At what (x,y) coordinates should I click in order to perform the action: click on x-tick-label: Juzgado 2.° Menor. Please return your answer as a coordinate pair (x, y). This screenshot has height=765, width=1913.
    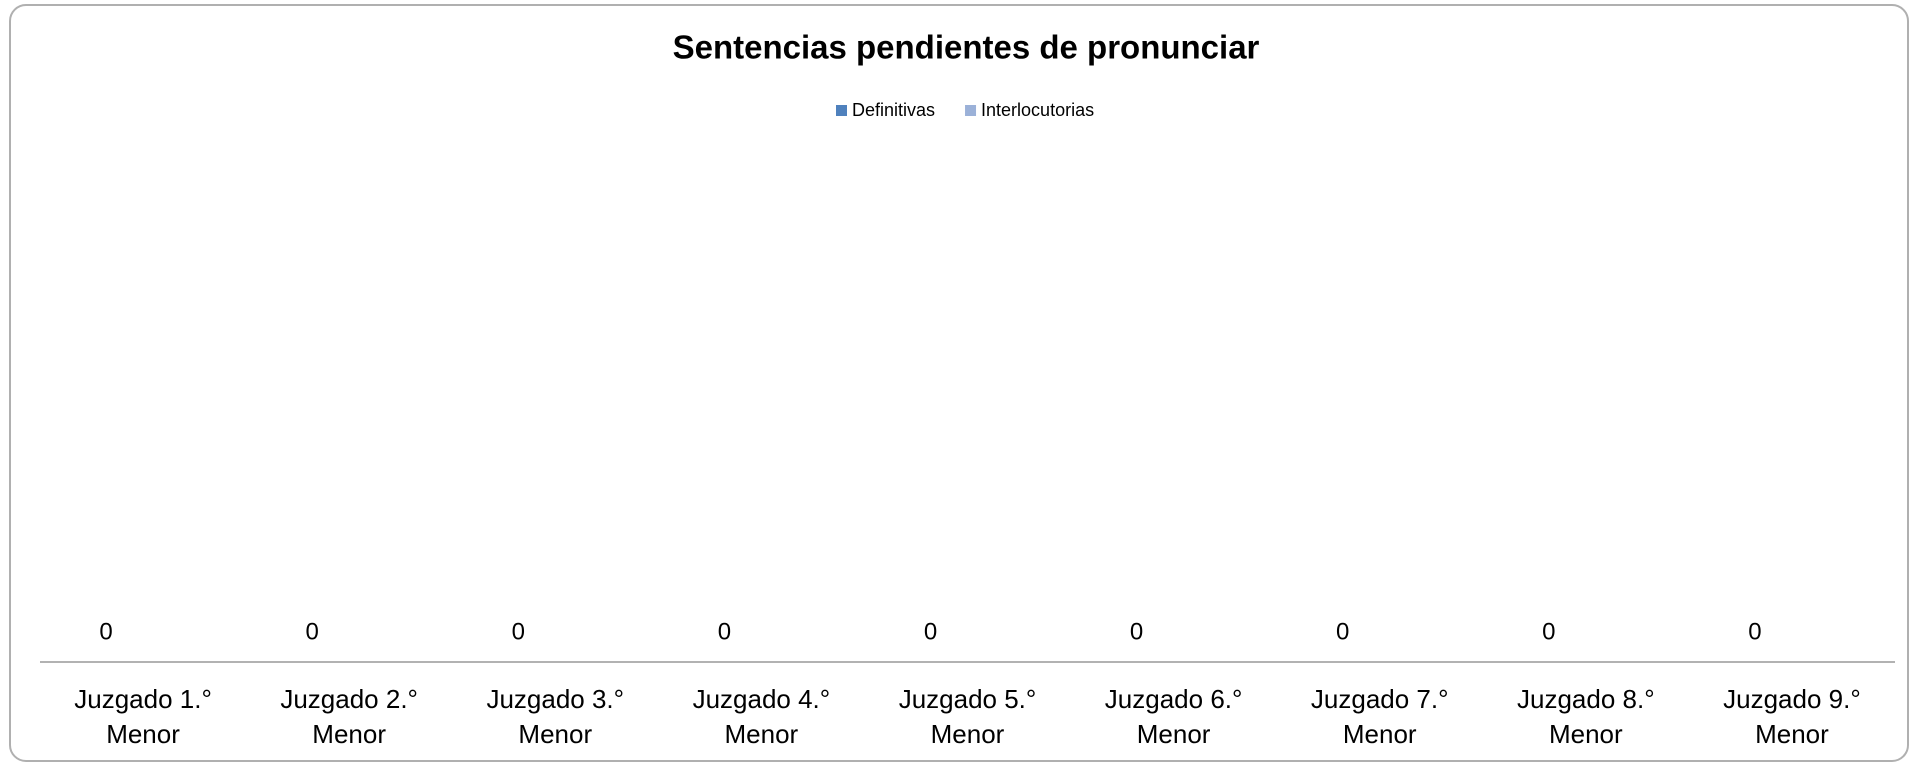
    Looking at the image, I should click on (349, 716).